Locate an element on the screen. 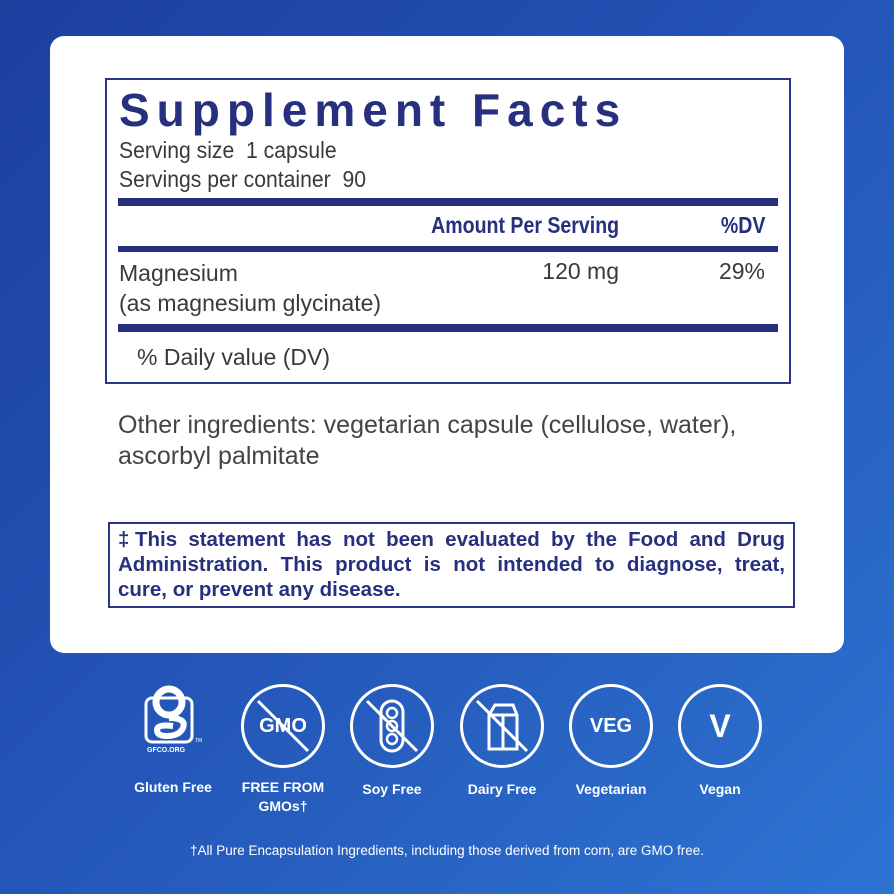  badge-label-dairy-free: Dairy Free is located at coordinates (502, 789).